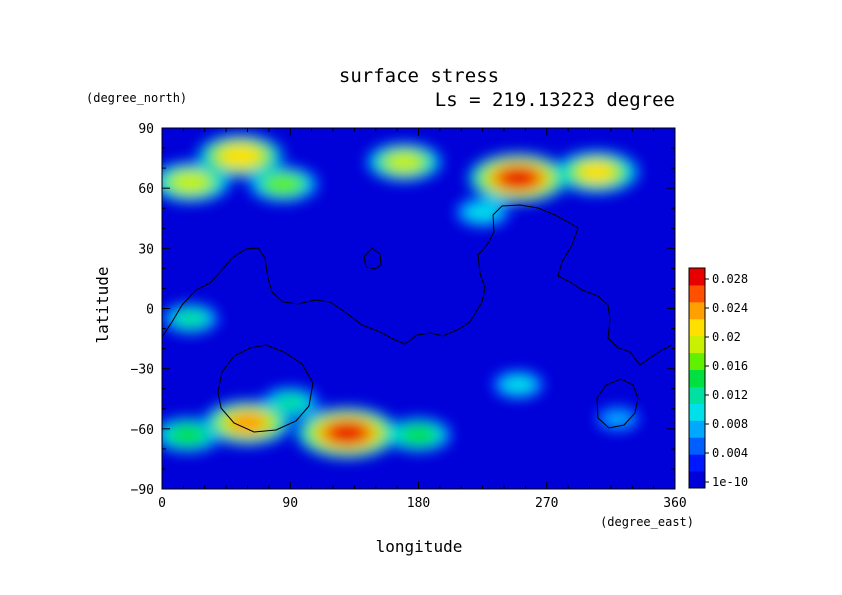  What do you see at coordinates (730, 424) in the screenshot?
I see `colorbar-label: 0.008` at bounding box center [730, 424].